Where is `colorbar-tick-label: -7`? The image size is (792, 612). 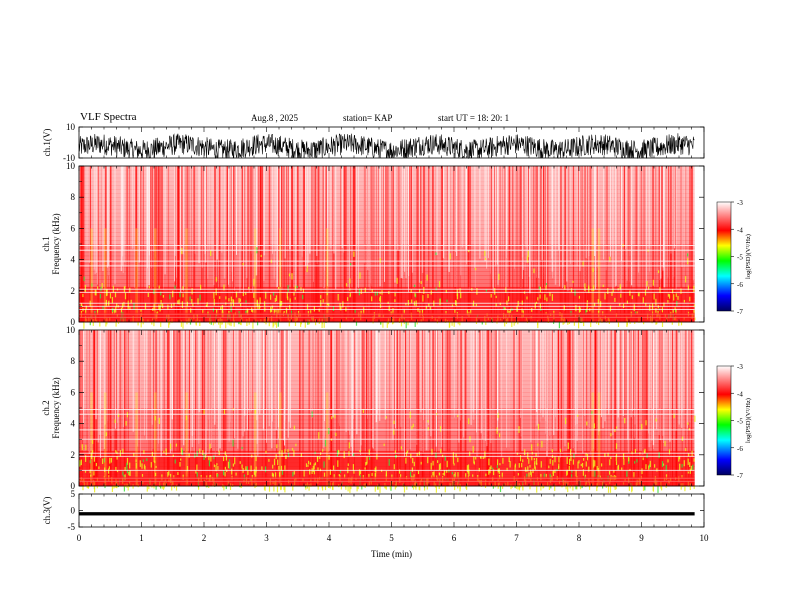 colorbar-tick-label: -7 is located at coordinates (740, 476).